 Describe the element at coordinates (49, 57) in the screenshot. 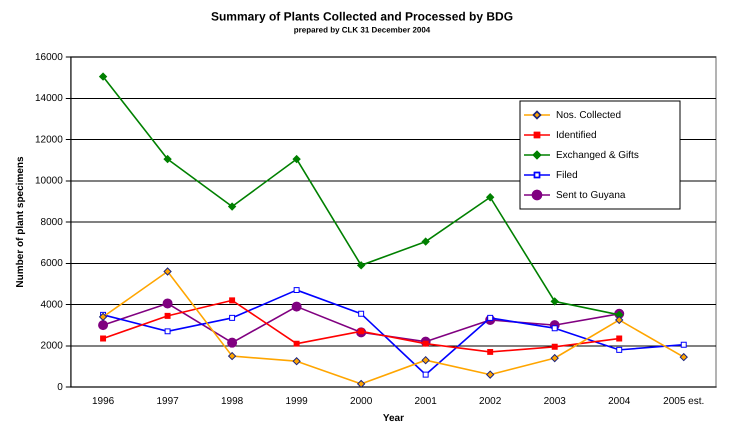

I see `y-tick-label: 16000` at that location.